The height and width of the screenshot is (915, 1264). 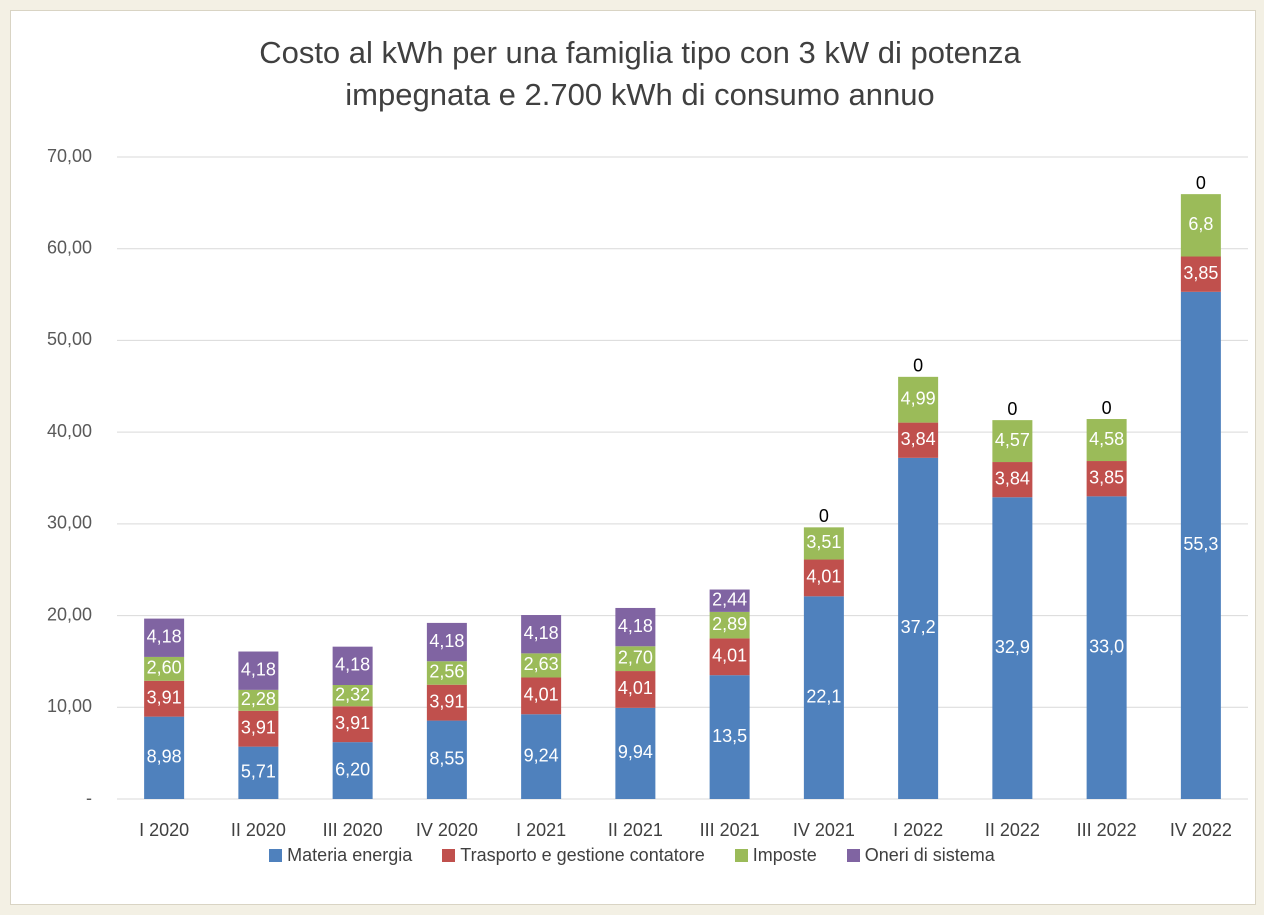 I want to click on legend-item: Imposte, so click(x=775, y=855).